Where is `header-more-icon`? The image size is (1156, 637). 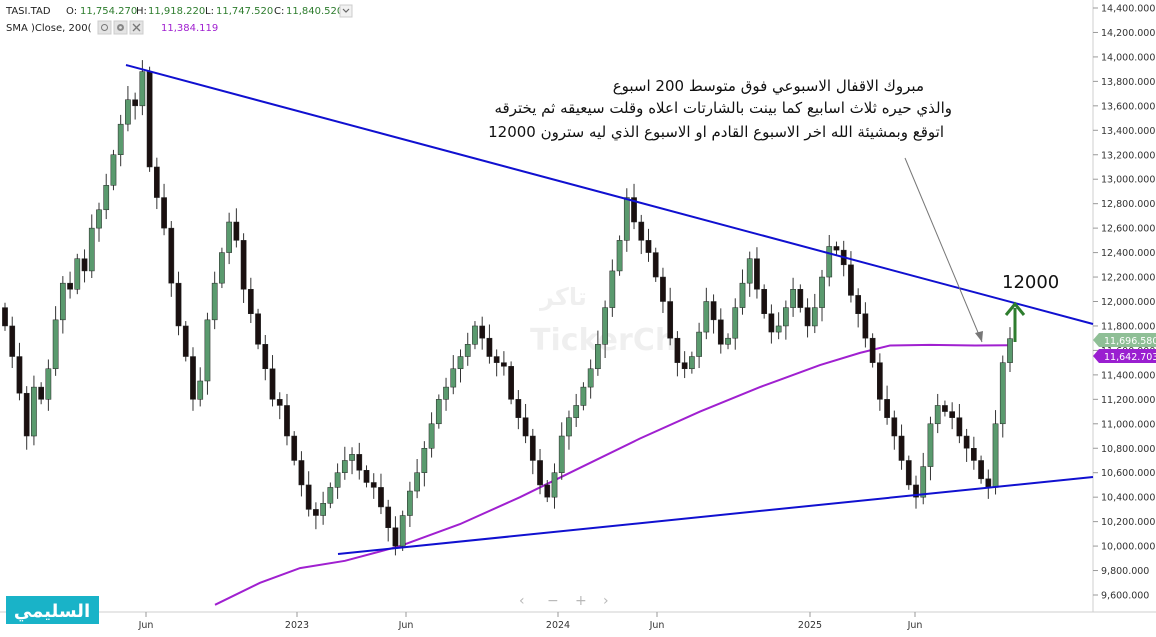
header-more-icon is located at coordinates (346, 11).